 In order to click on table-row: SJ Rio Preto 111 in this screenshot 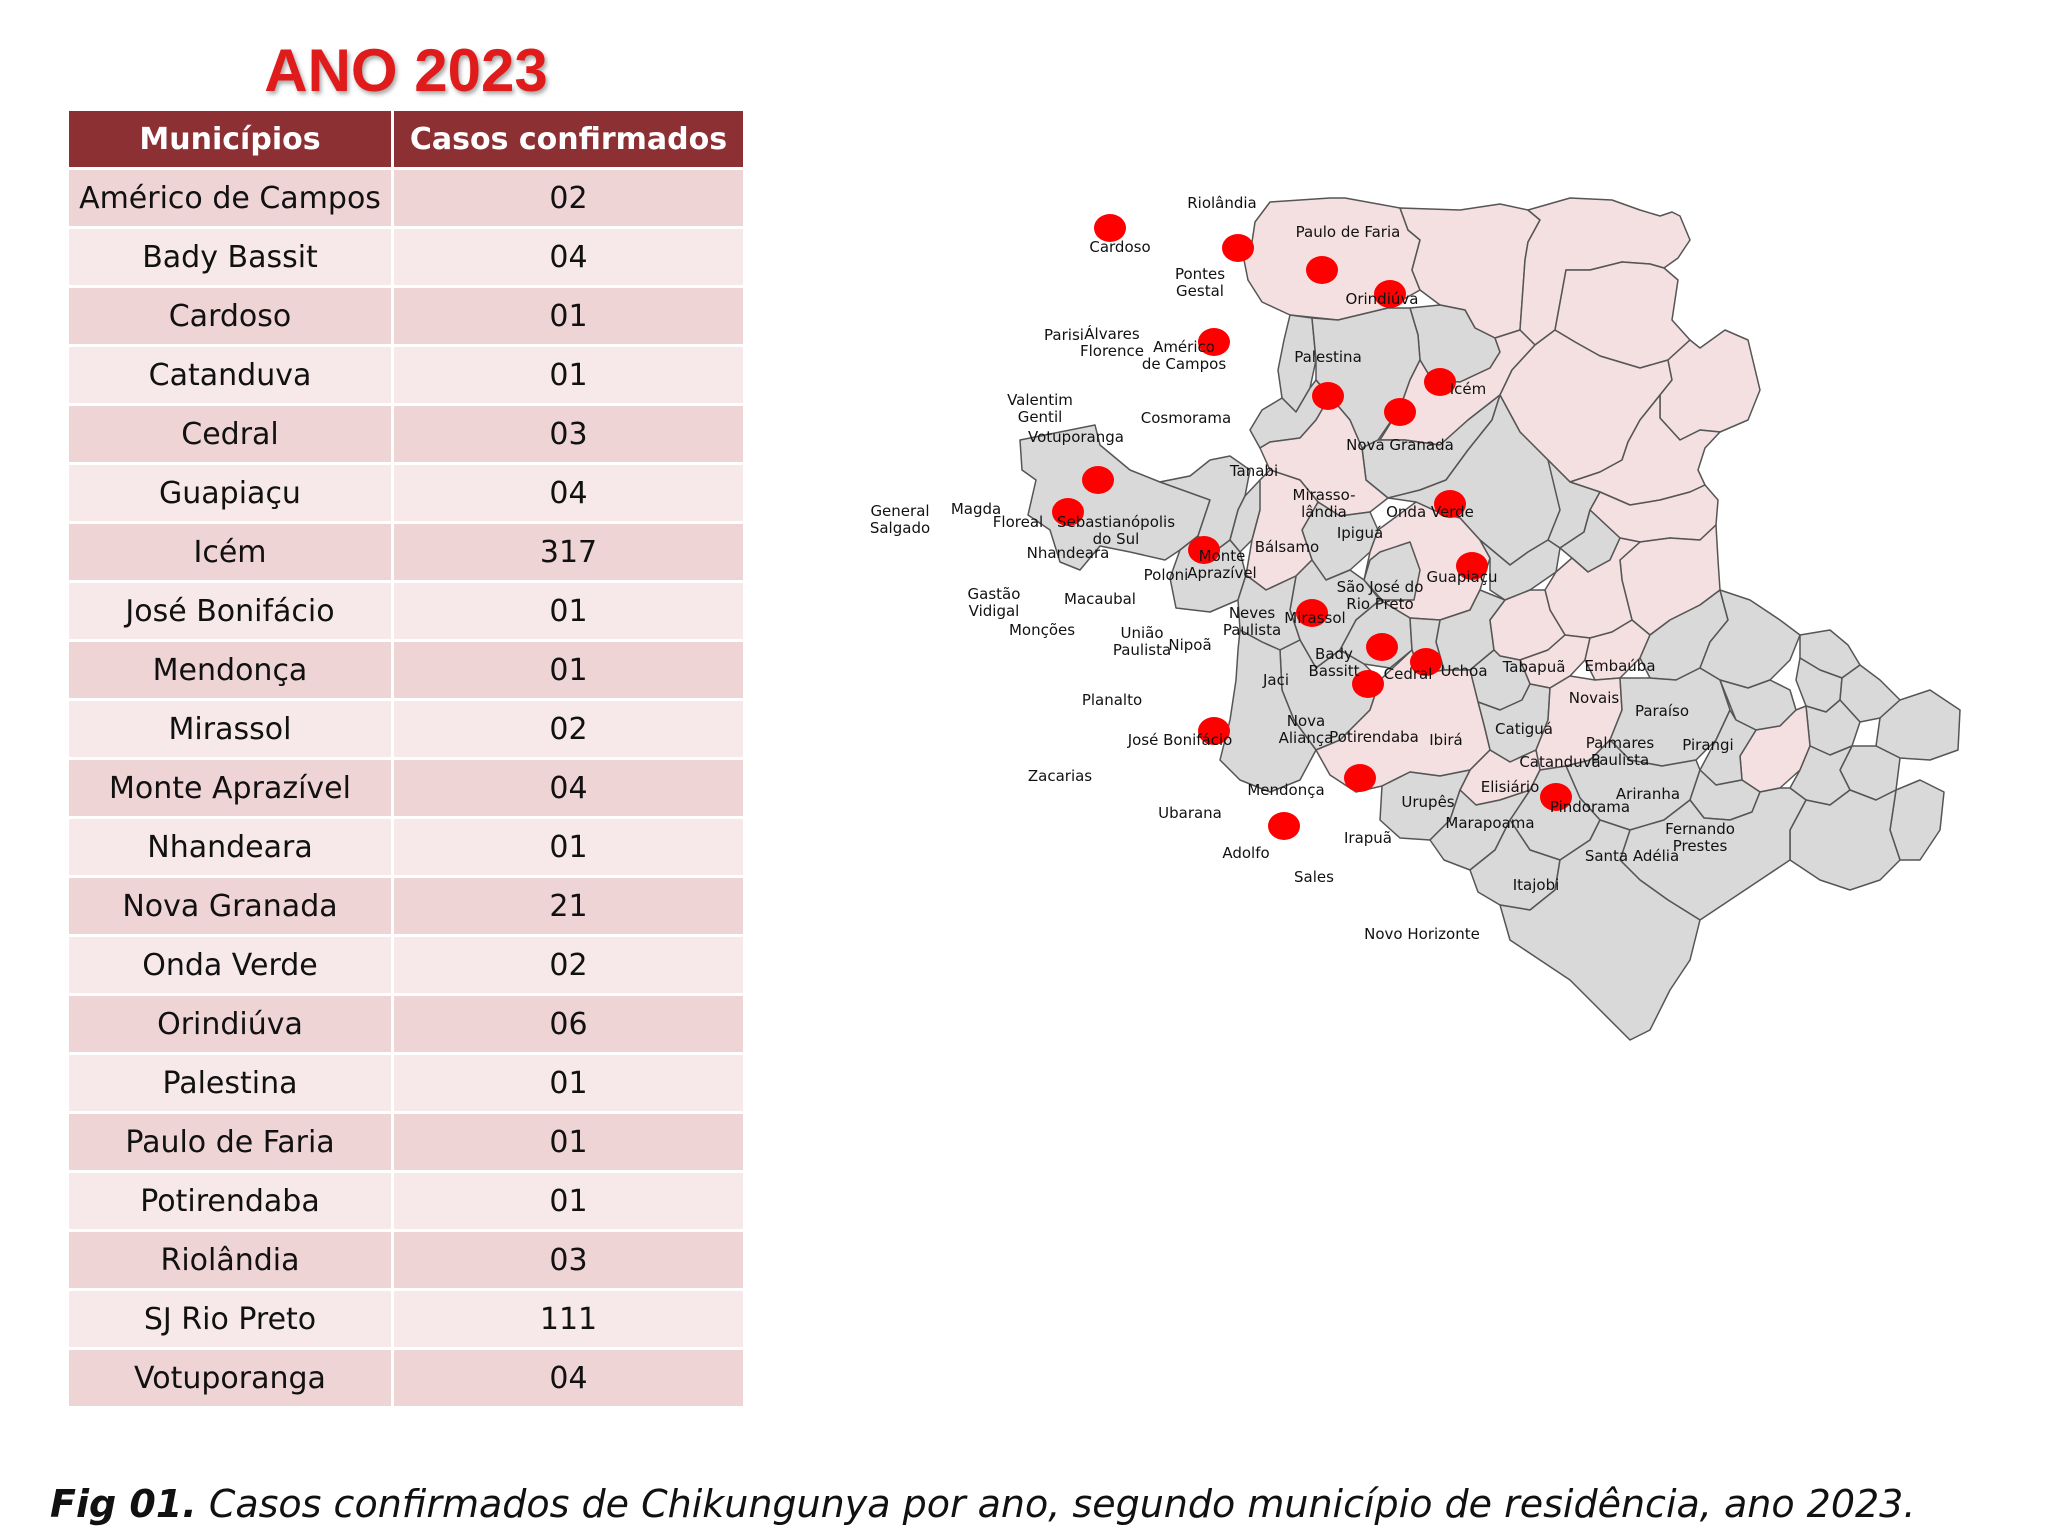, I will do `click(406, 1319)`.